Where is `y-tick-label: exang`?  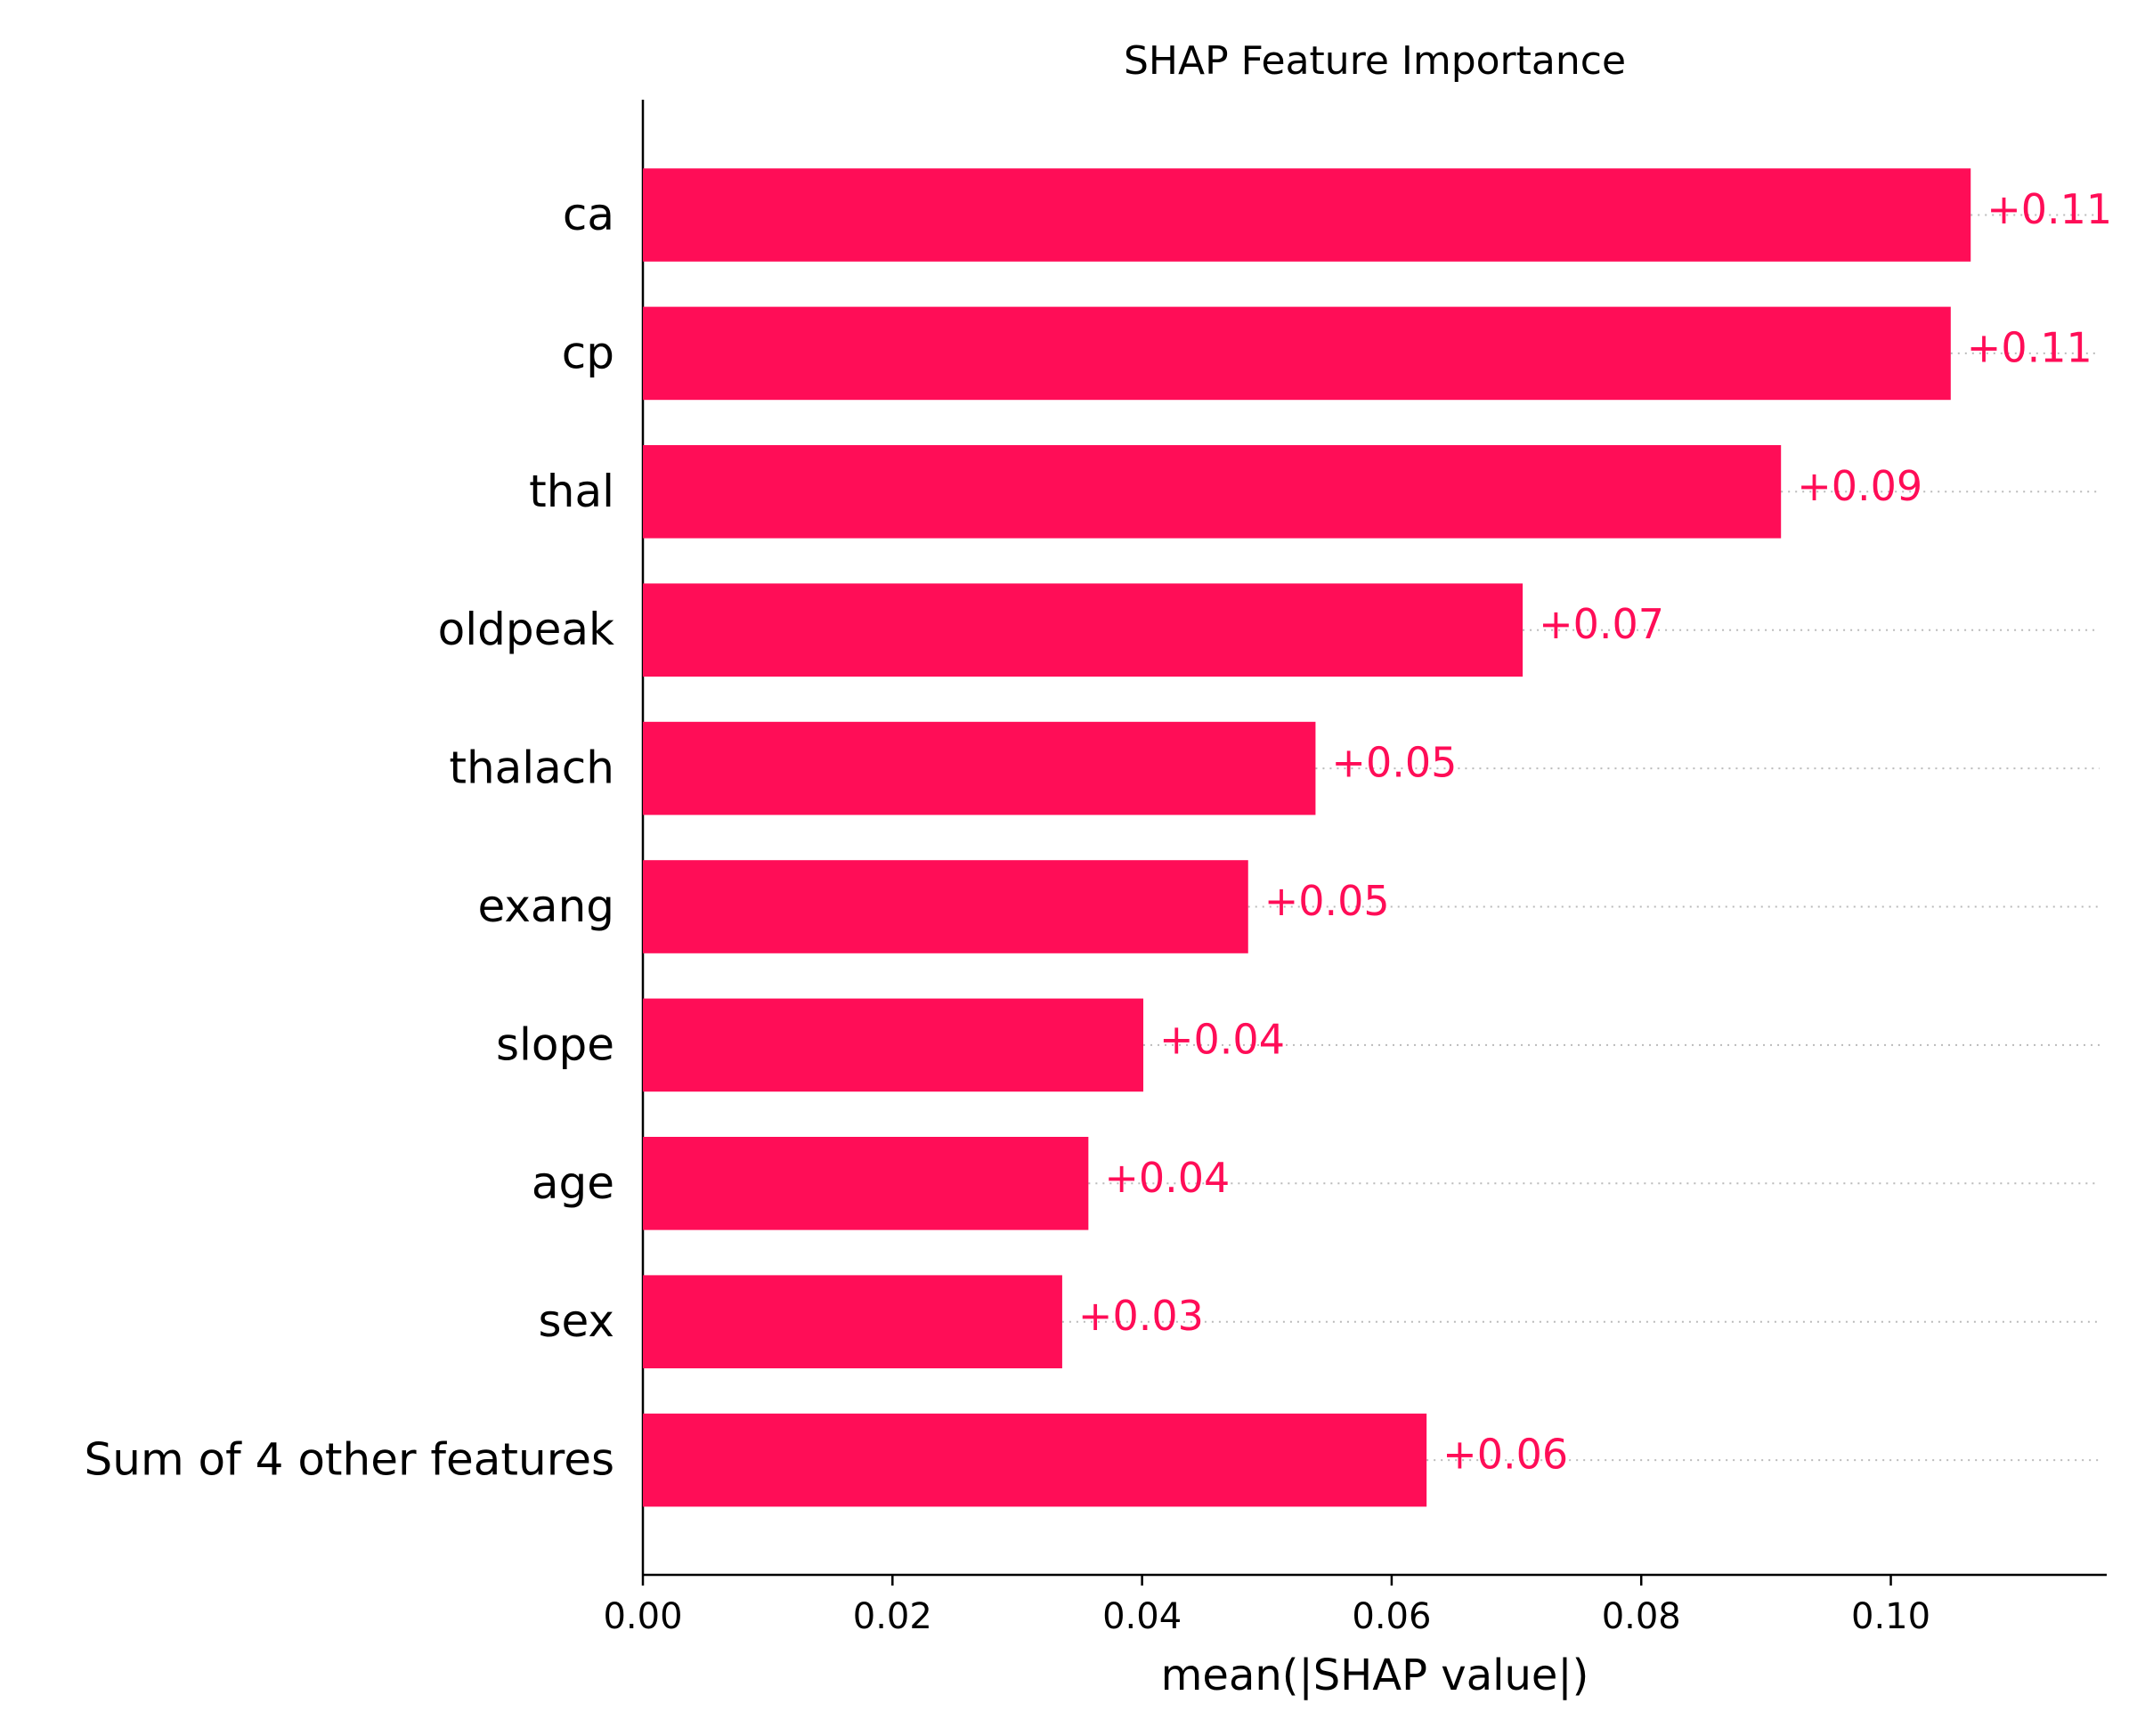
y-tick-label: exang is located at coordinates (545, 906).